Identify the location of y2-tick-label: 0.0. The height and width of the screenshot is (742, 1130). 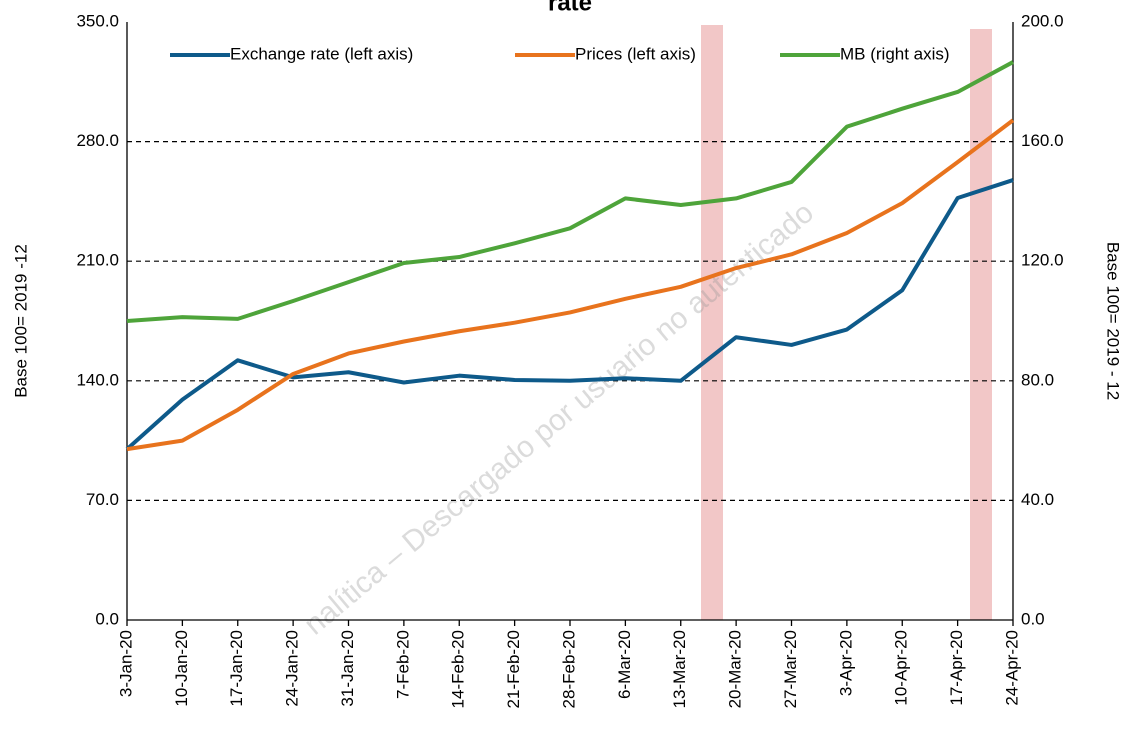
(1033, 618).